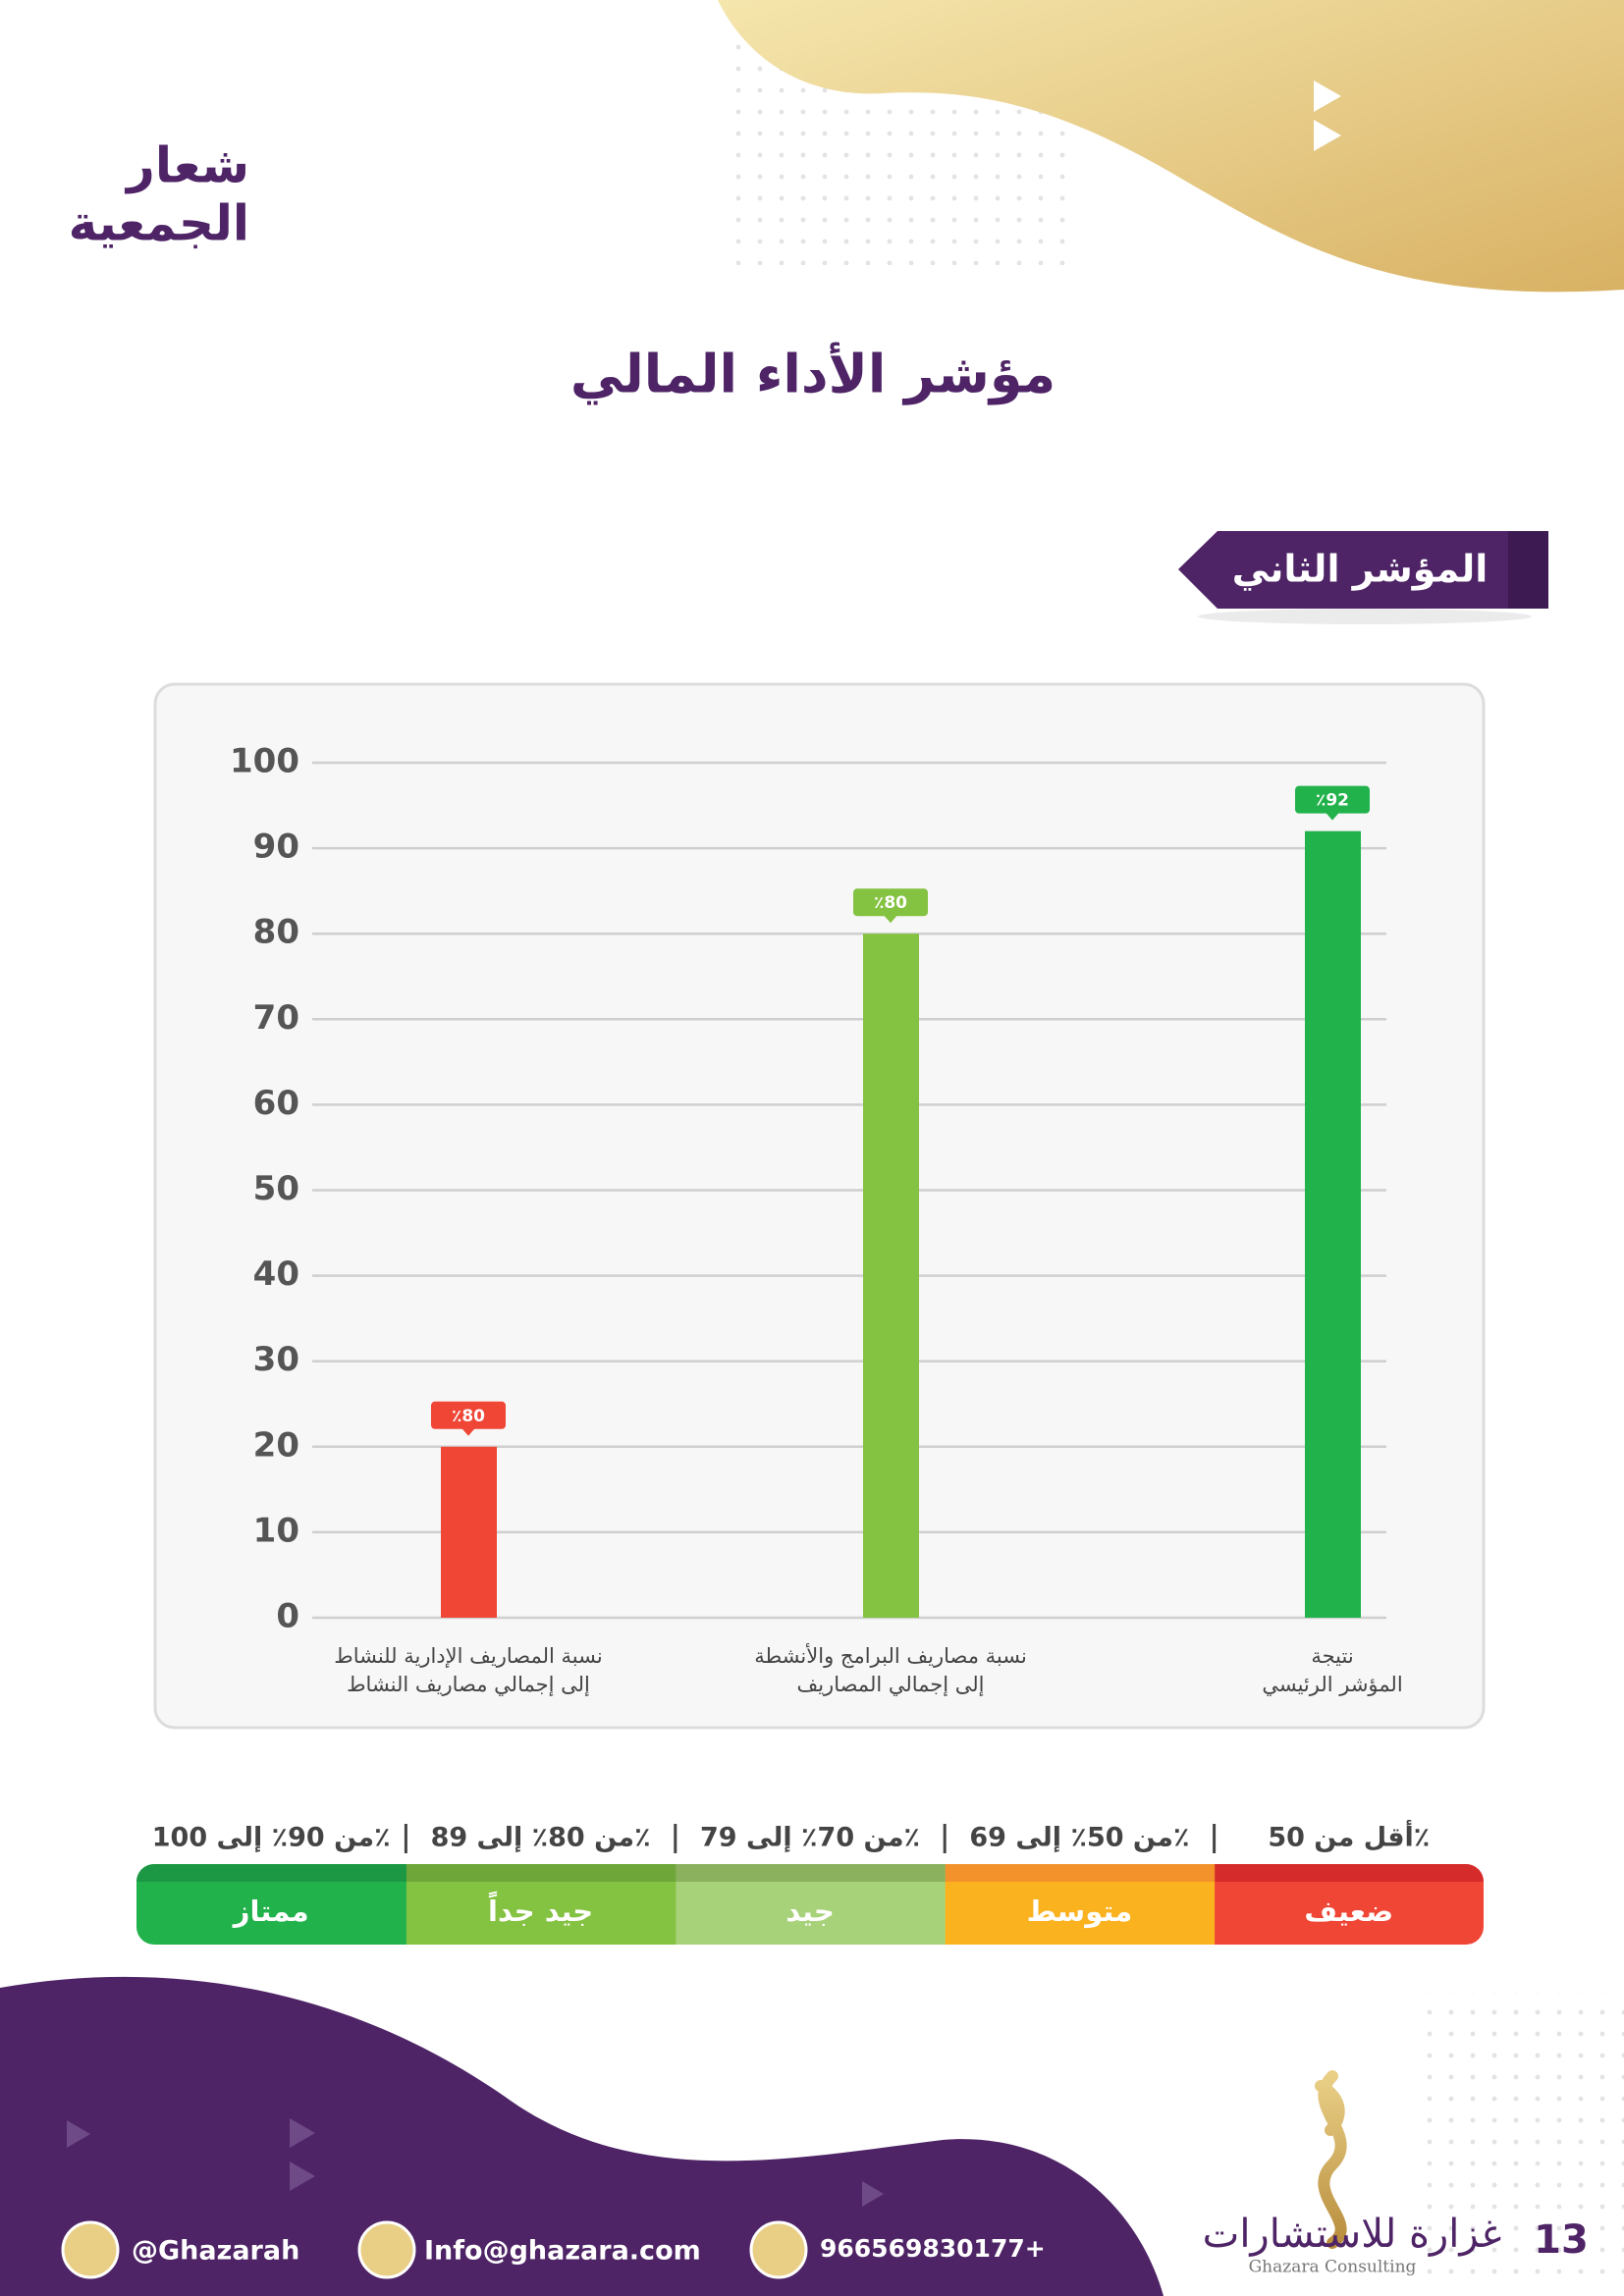  What do you see at coordinates (933, 2249) in the screenshot?
I see `phone: 966569830177+` at bounding box center [933, 2249].